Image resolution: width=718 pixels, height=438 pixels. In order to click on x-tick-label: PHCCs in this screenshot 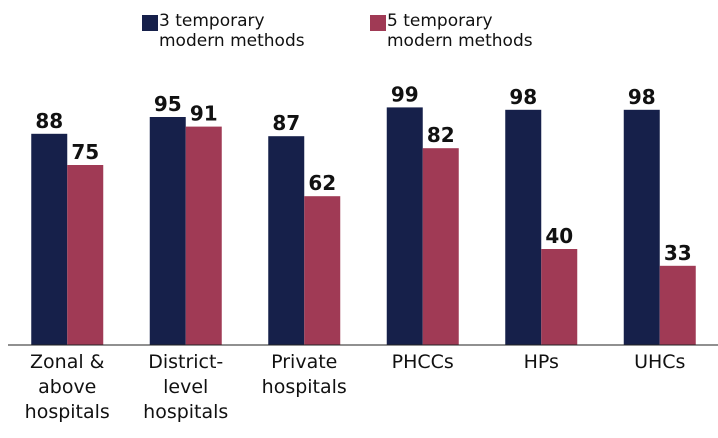, I will do `click(422, 362)`.